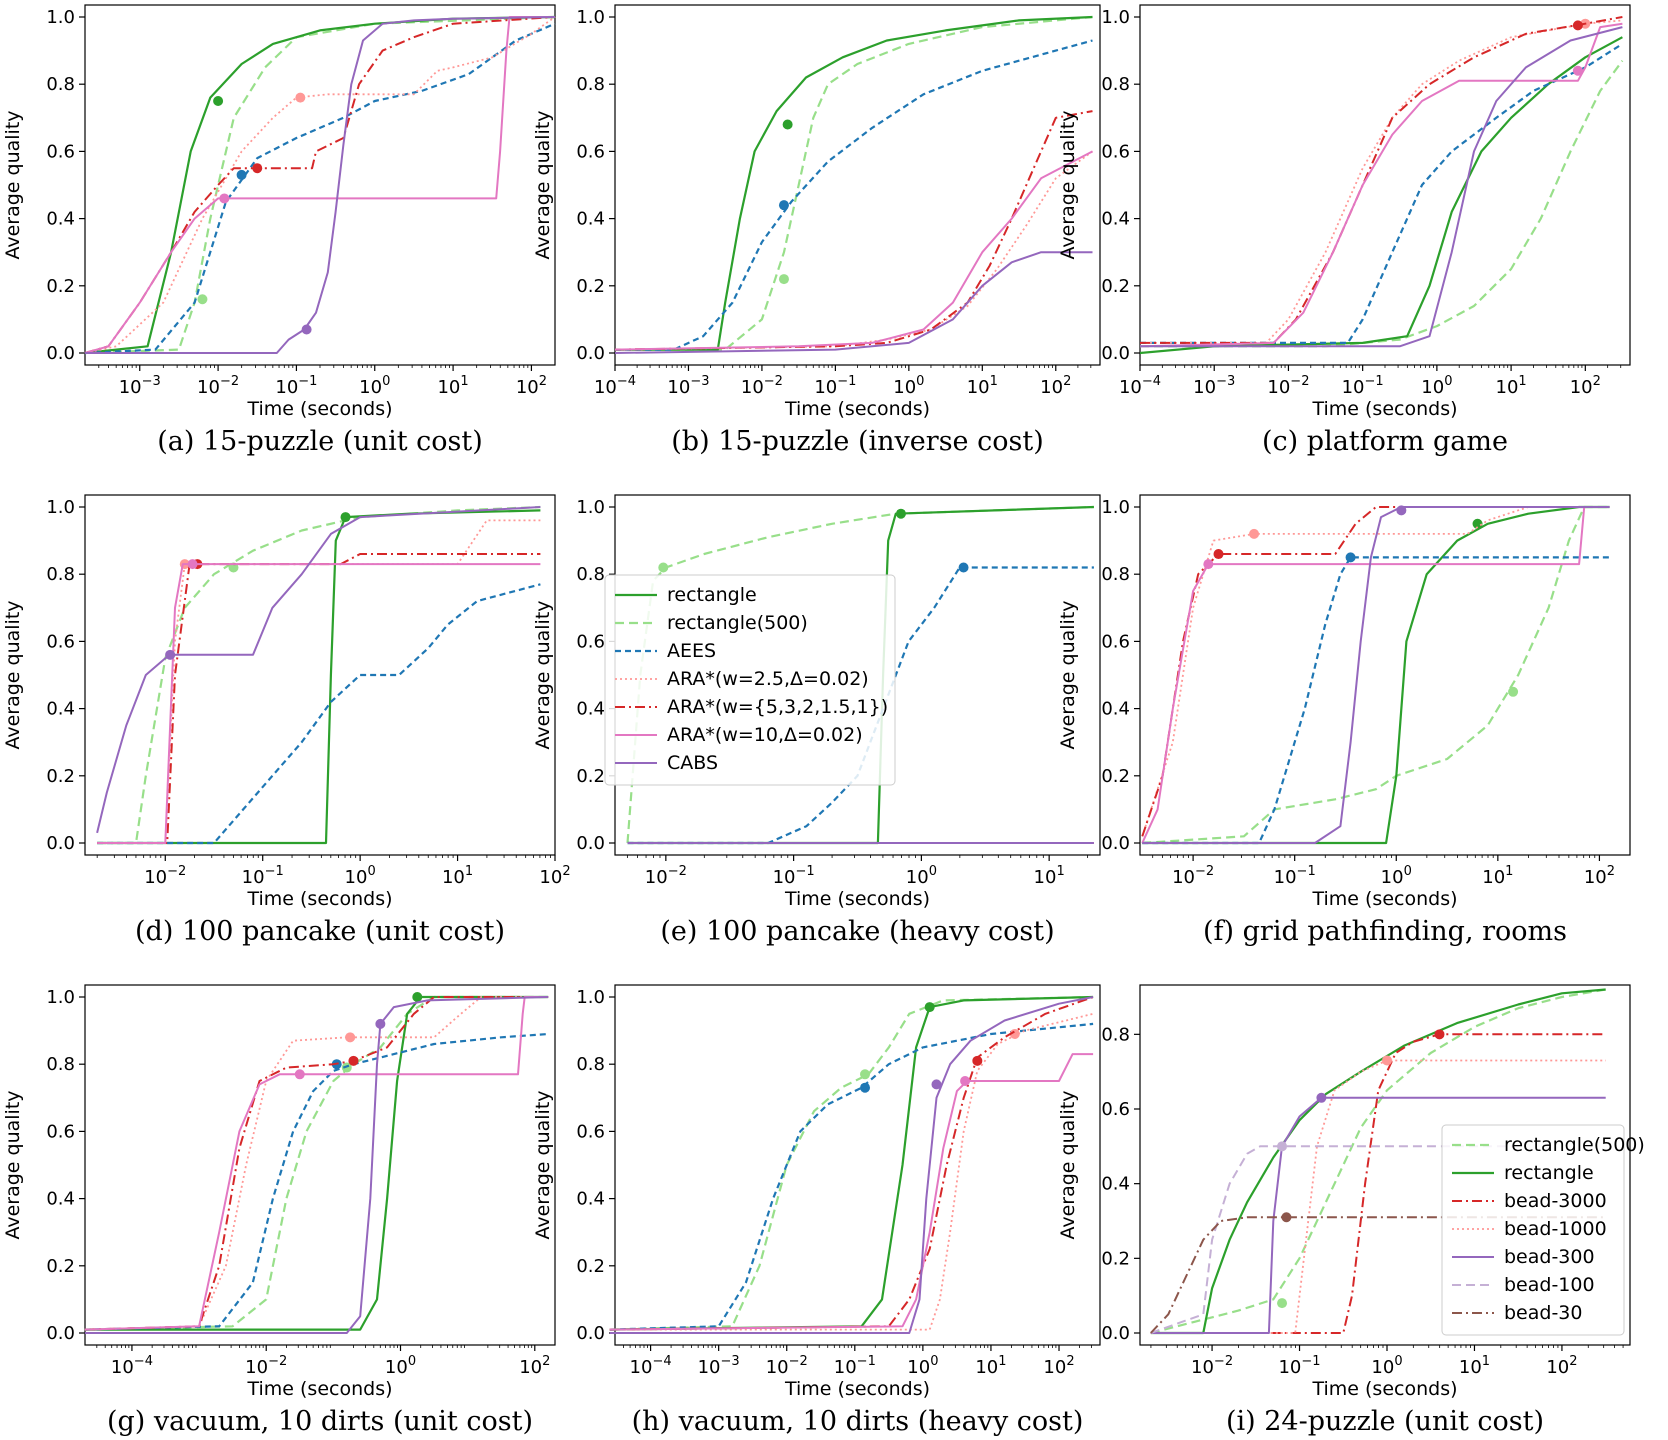 This screenshot has height=1440, width=1668. I want to click on panel-caption: (e) 100 pancake (heavy cost), so click(857, 931).